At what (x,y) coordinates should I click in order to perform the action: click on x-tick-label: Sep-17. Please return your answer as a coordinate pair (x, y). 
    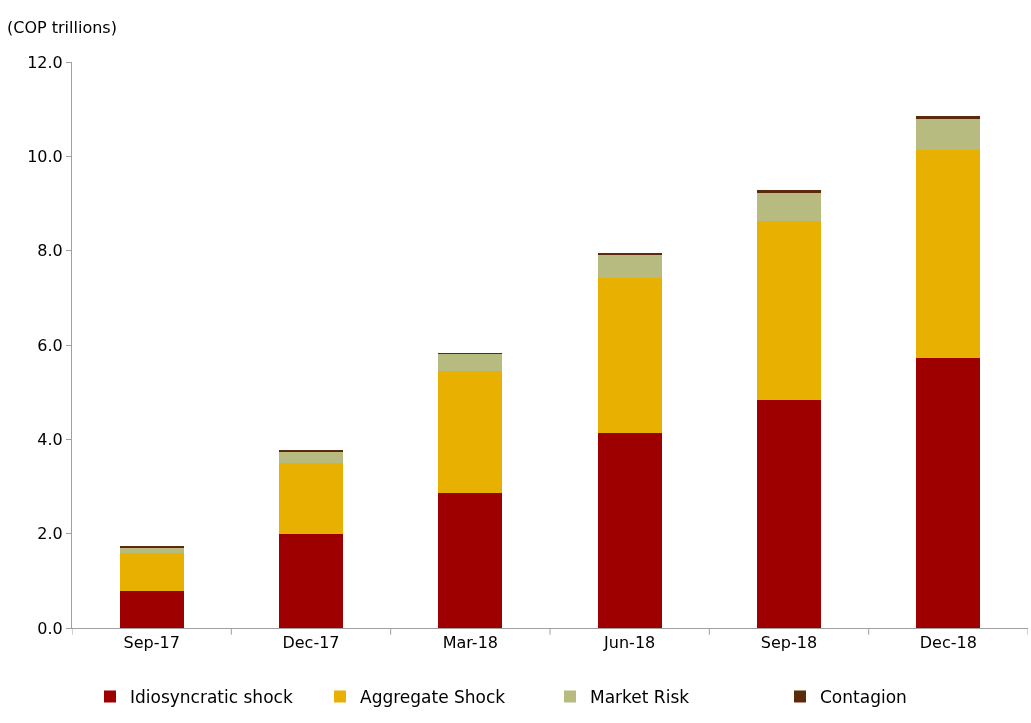
    Looking at the image, I should click on (151, 643).